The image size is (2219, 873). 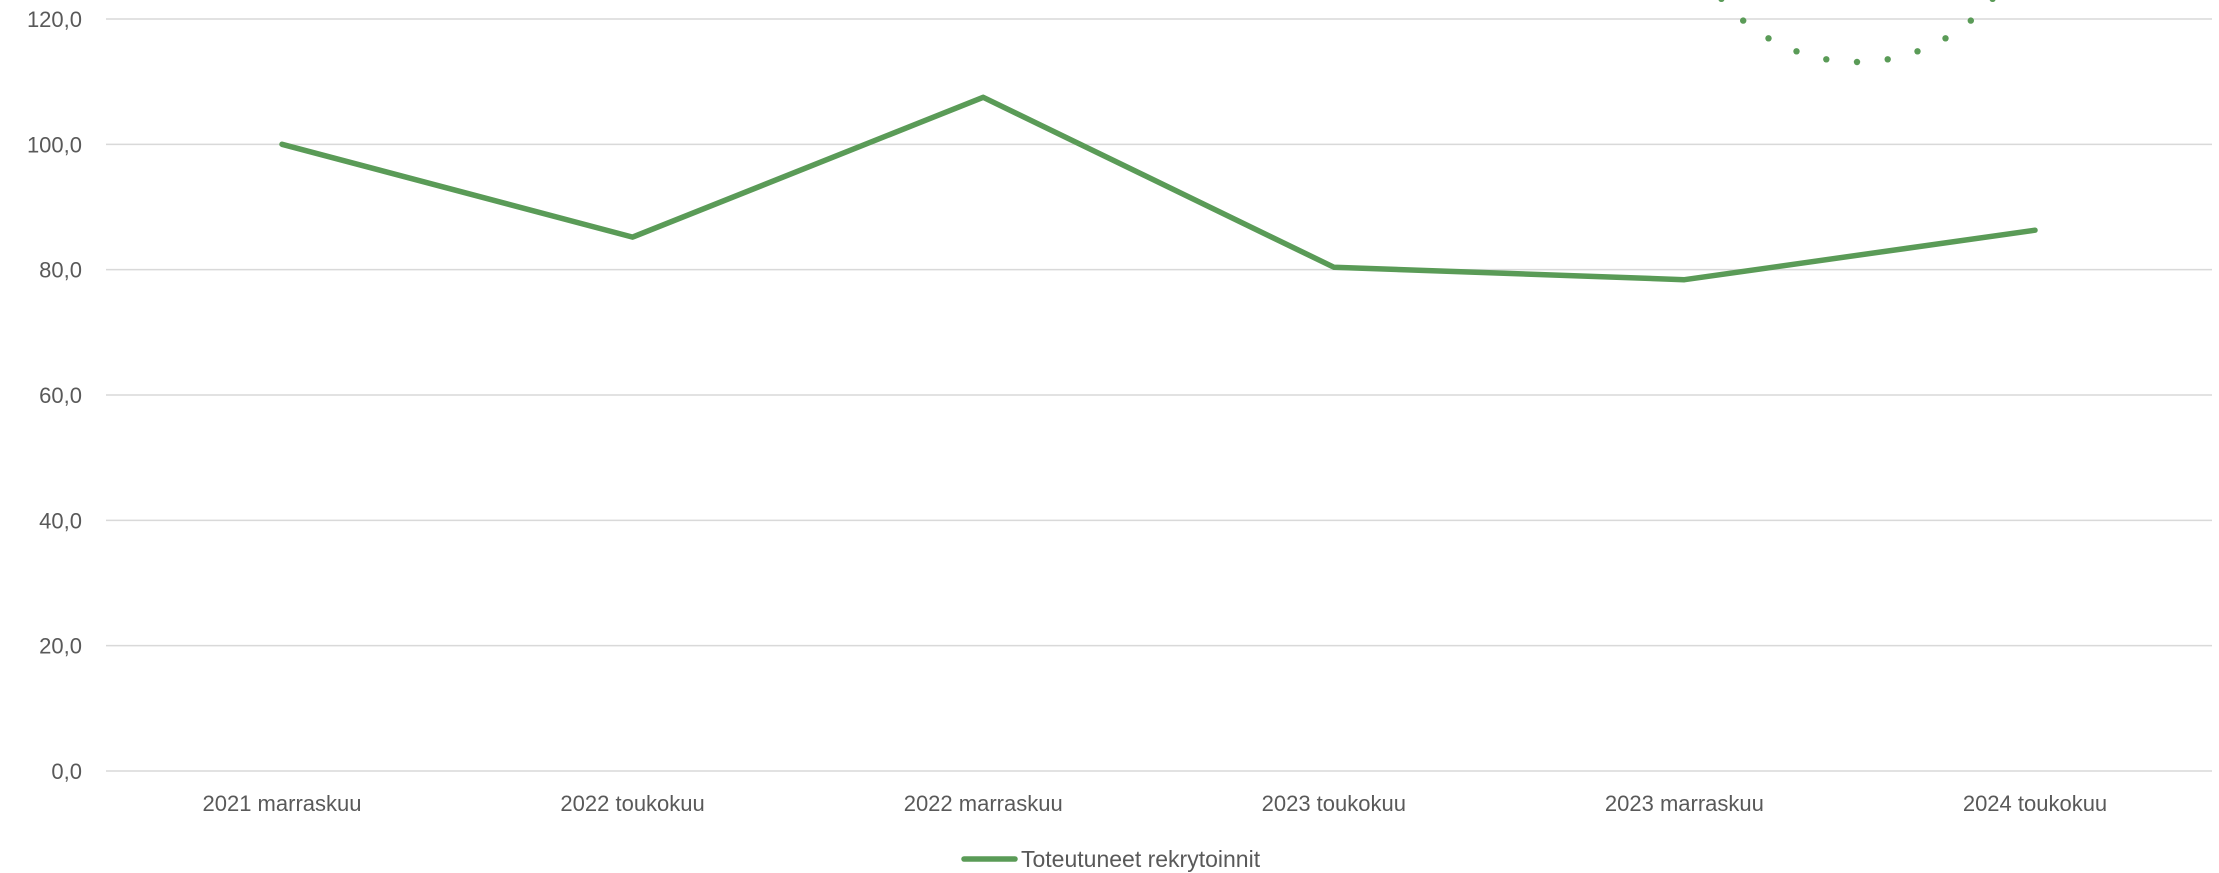 What do you see at coordinates (60, 270) in the screenshot?
I see `y-tick-label: 80,0` at bounding box center [60, 270].